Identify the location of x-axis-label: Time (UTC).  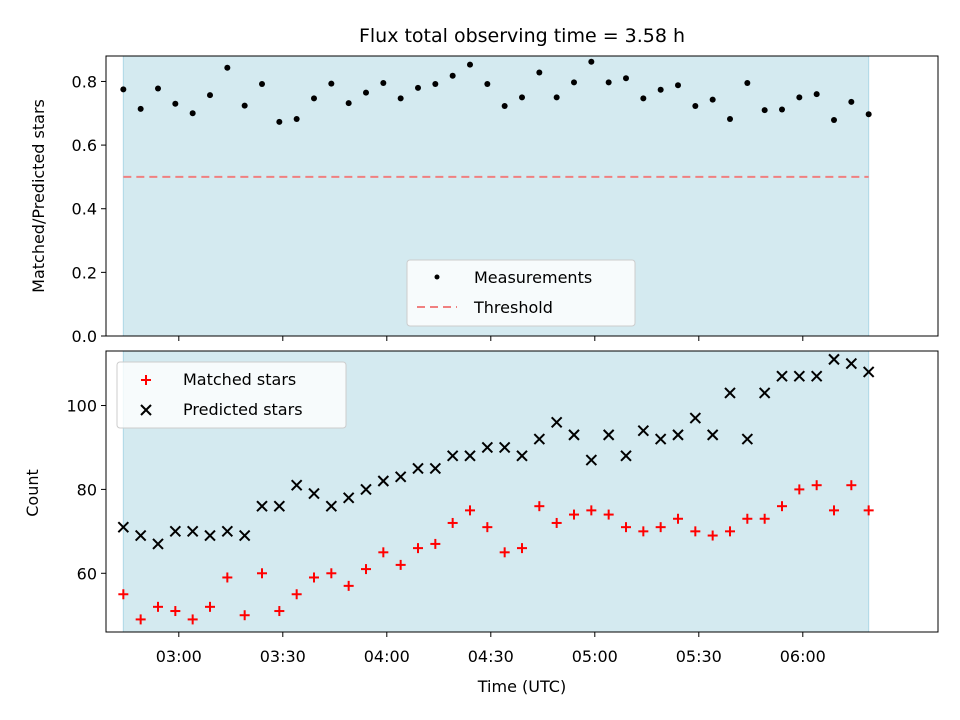
(521, 686).